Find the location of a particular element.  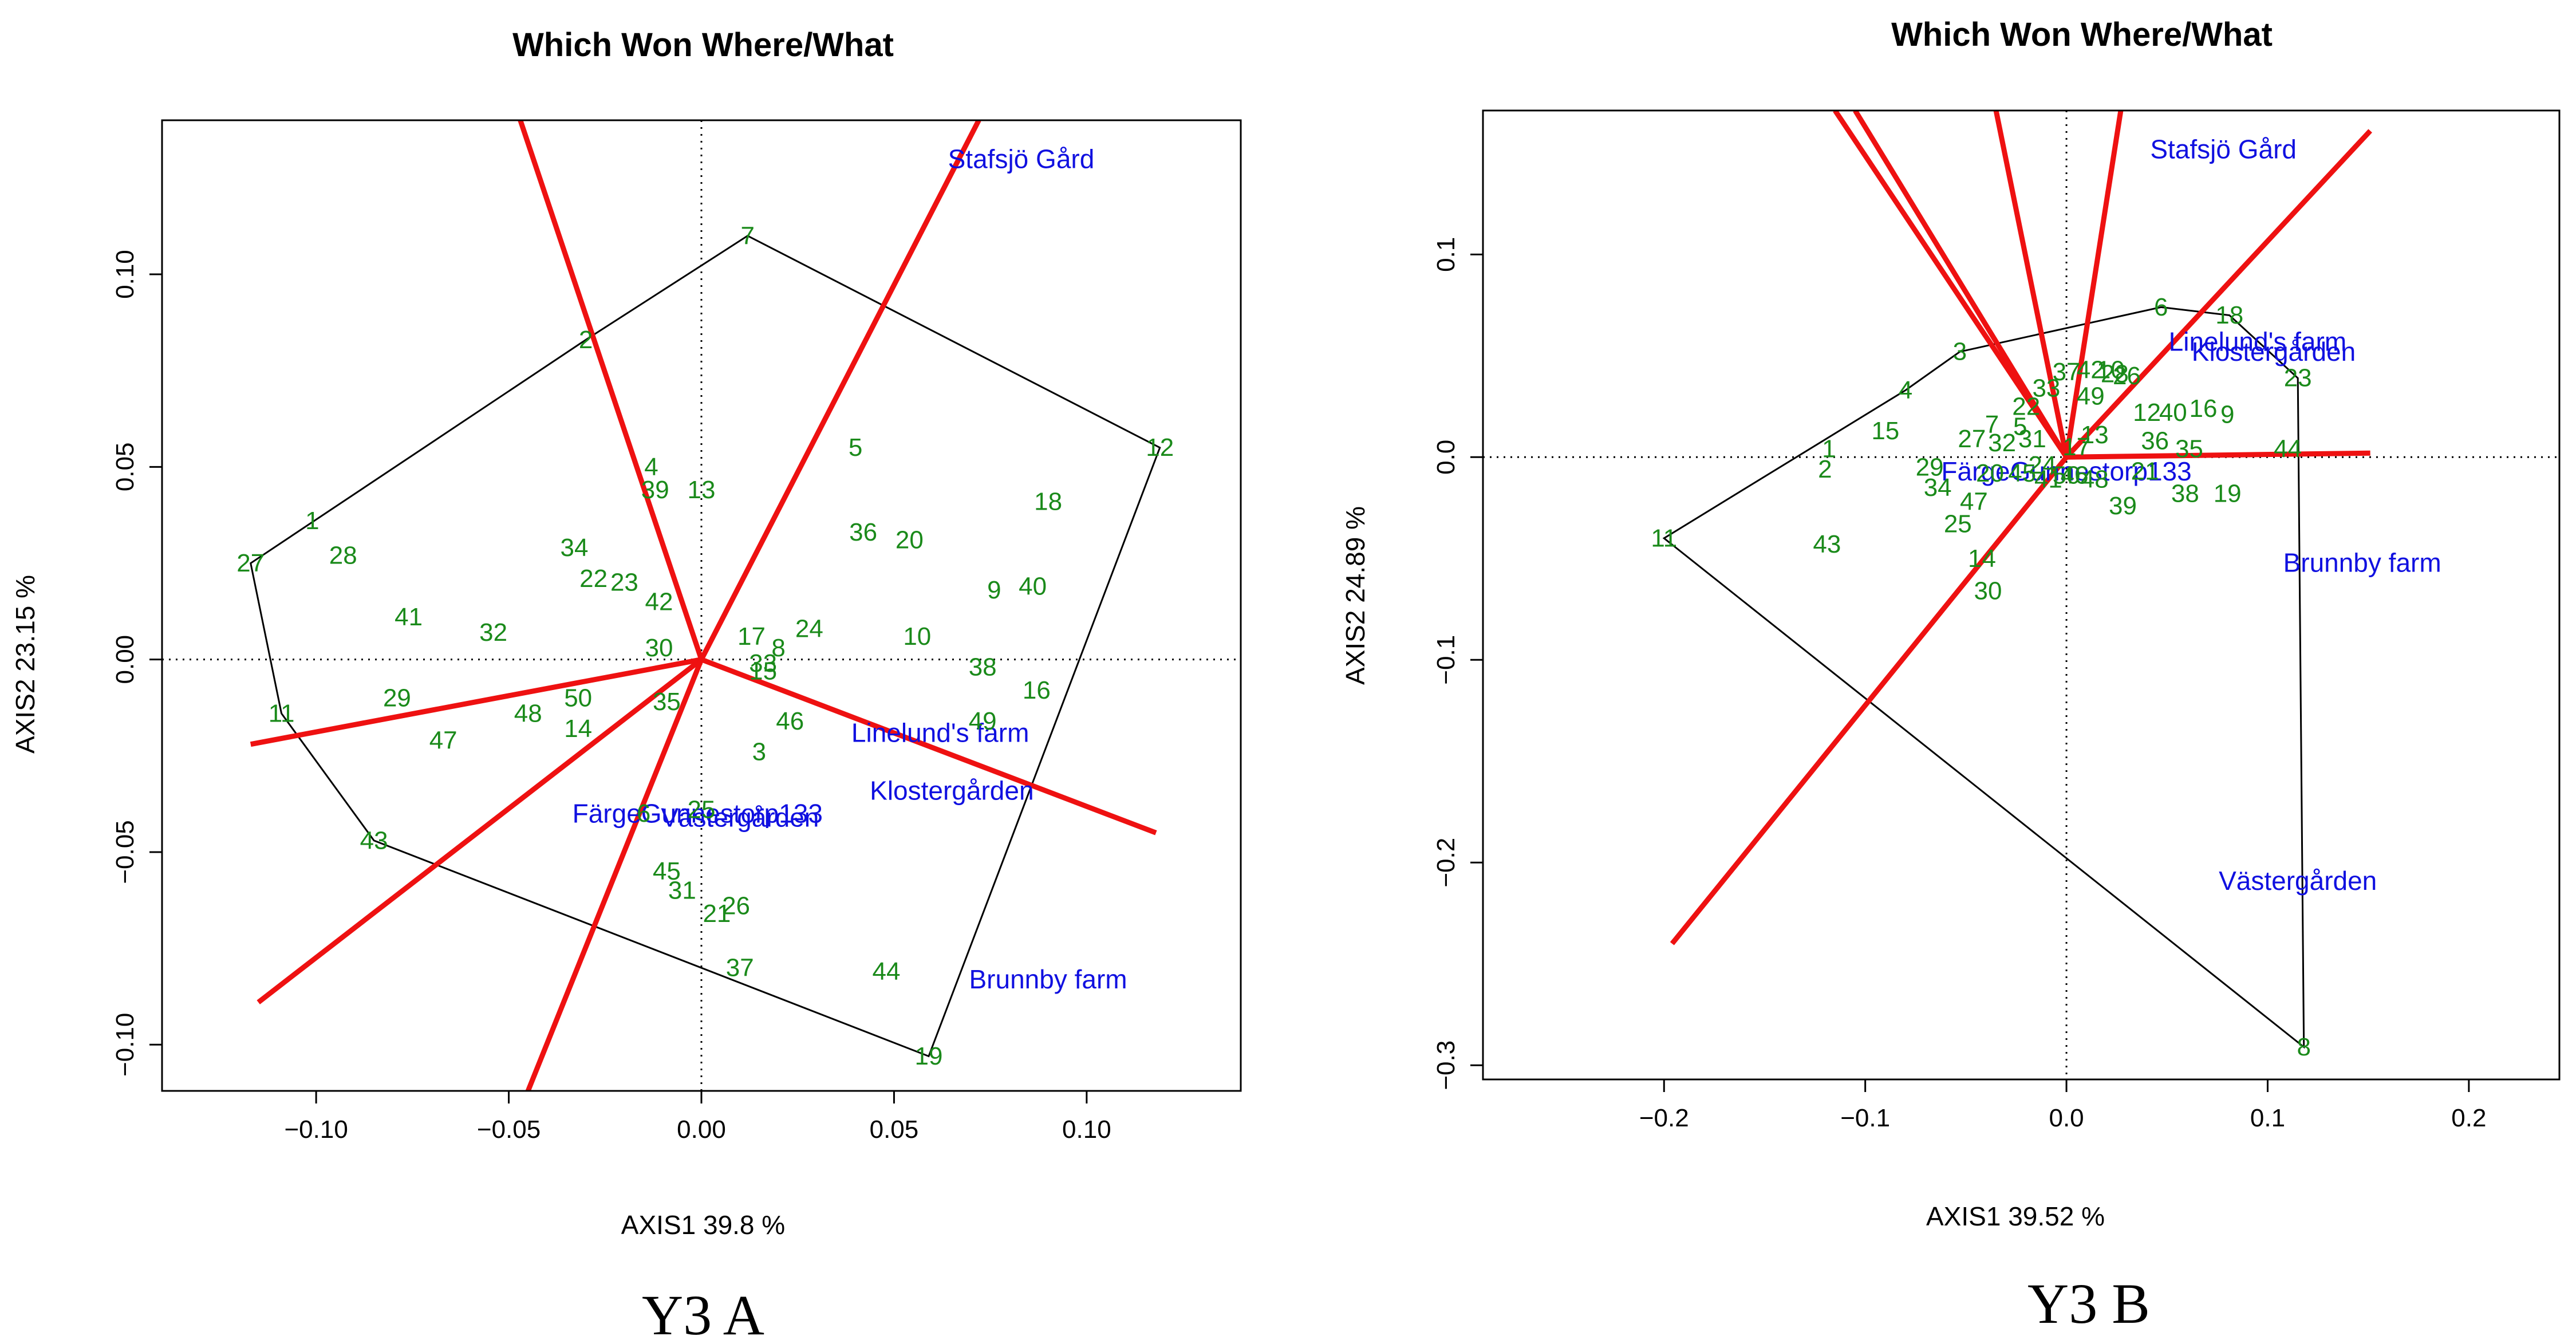

x-tick-label: −0.1 is located at coordinates (1865, 1118).